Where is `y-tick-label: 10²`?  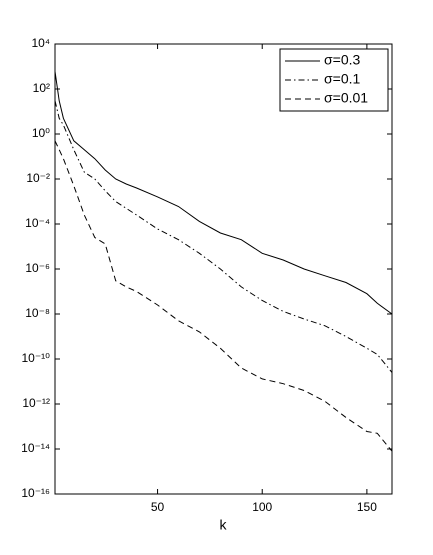
y-tick-label: 10² is located at coordinates (41, 88).